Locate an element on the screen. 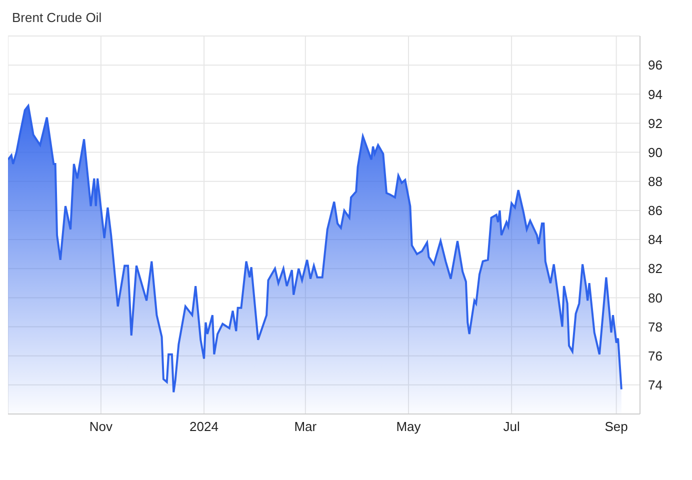 The height and width of the screenshot is (480, 692). y-tick-label: 94 is located at coordinates (655, 94).